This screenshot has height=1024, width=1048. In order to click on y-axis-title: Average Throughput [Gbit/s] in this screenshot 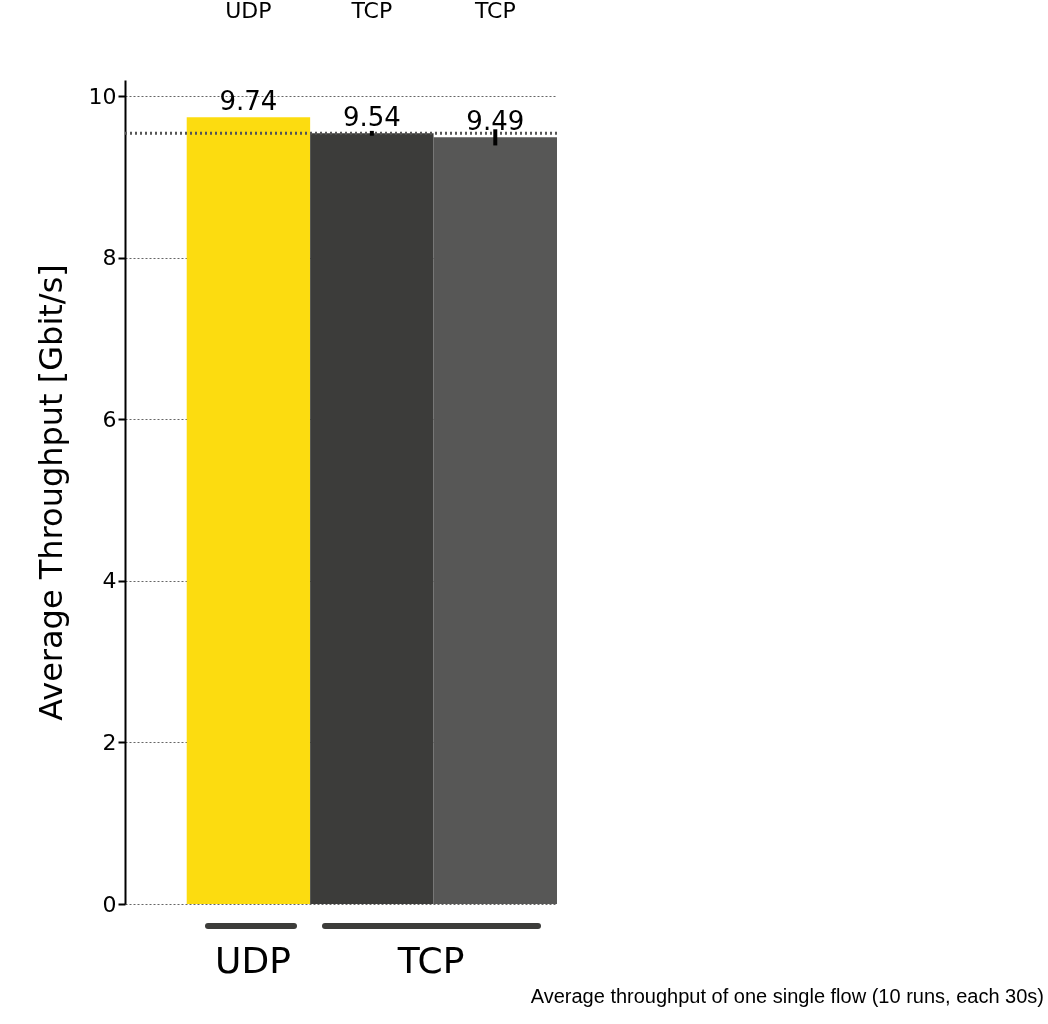, I will do `click(50, 492)`.